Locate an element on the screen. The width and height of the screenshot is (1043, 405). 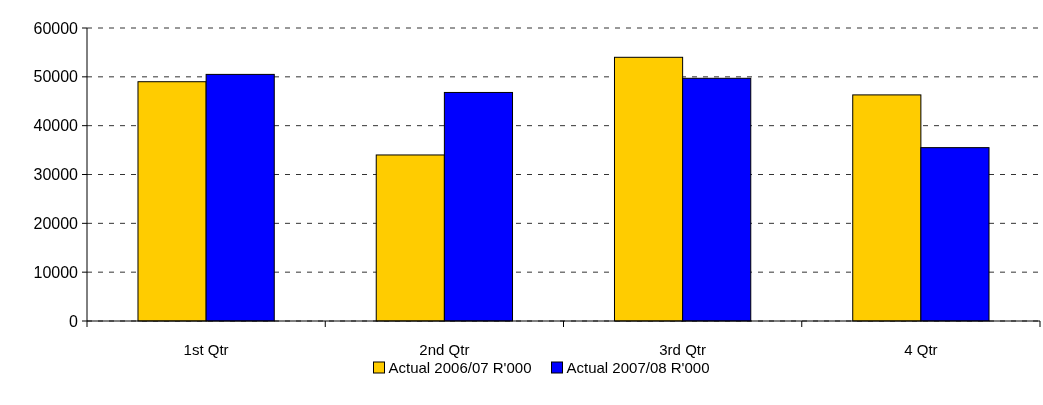
y-tick-label: 20000 is located at coordinates (56, 223).